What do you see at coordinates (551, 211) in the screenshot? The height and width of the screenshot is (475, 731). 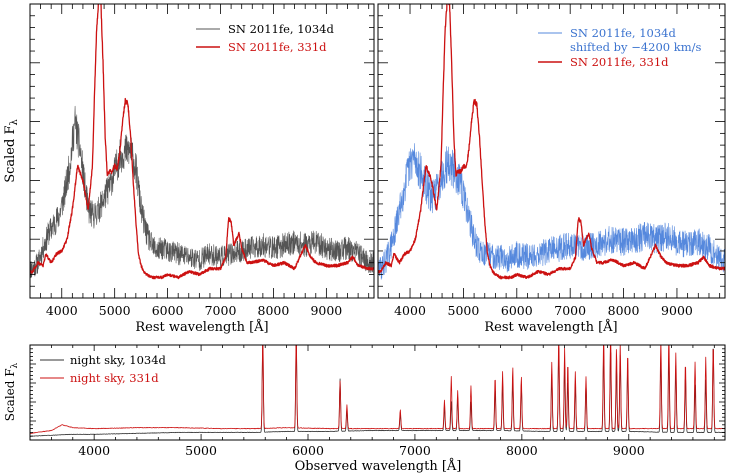 I see `series-line-sn-2011fe-1034d` at bounding box center [551, 211].